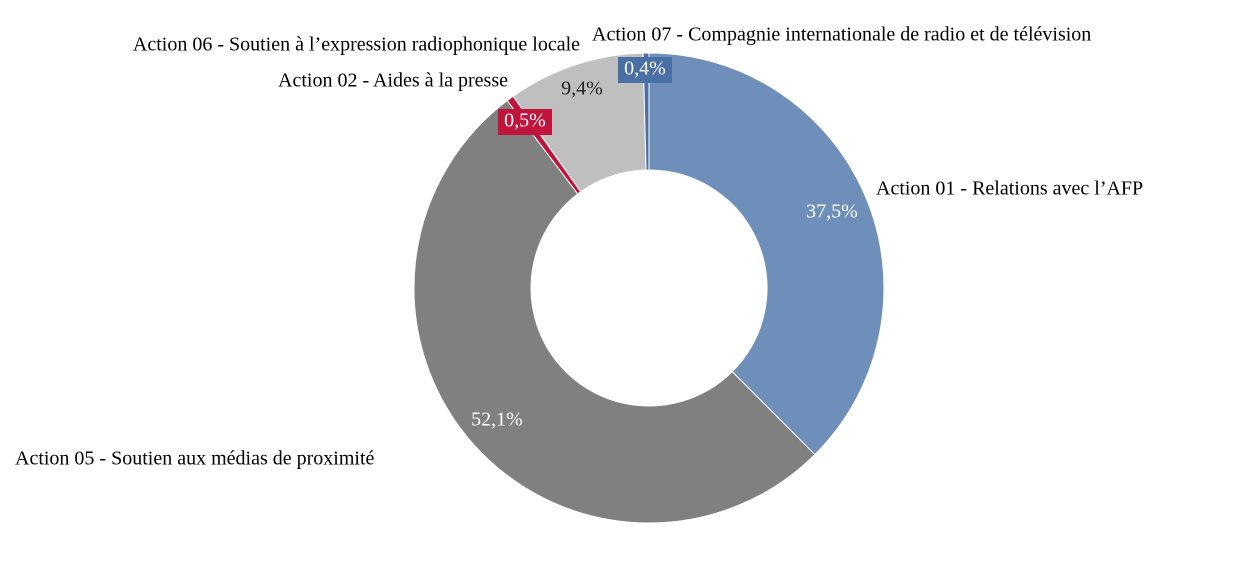  Describe the element at coordinates (766, 254) in the screenshot. I see `donut-slice` at that location.